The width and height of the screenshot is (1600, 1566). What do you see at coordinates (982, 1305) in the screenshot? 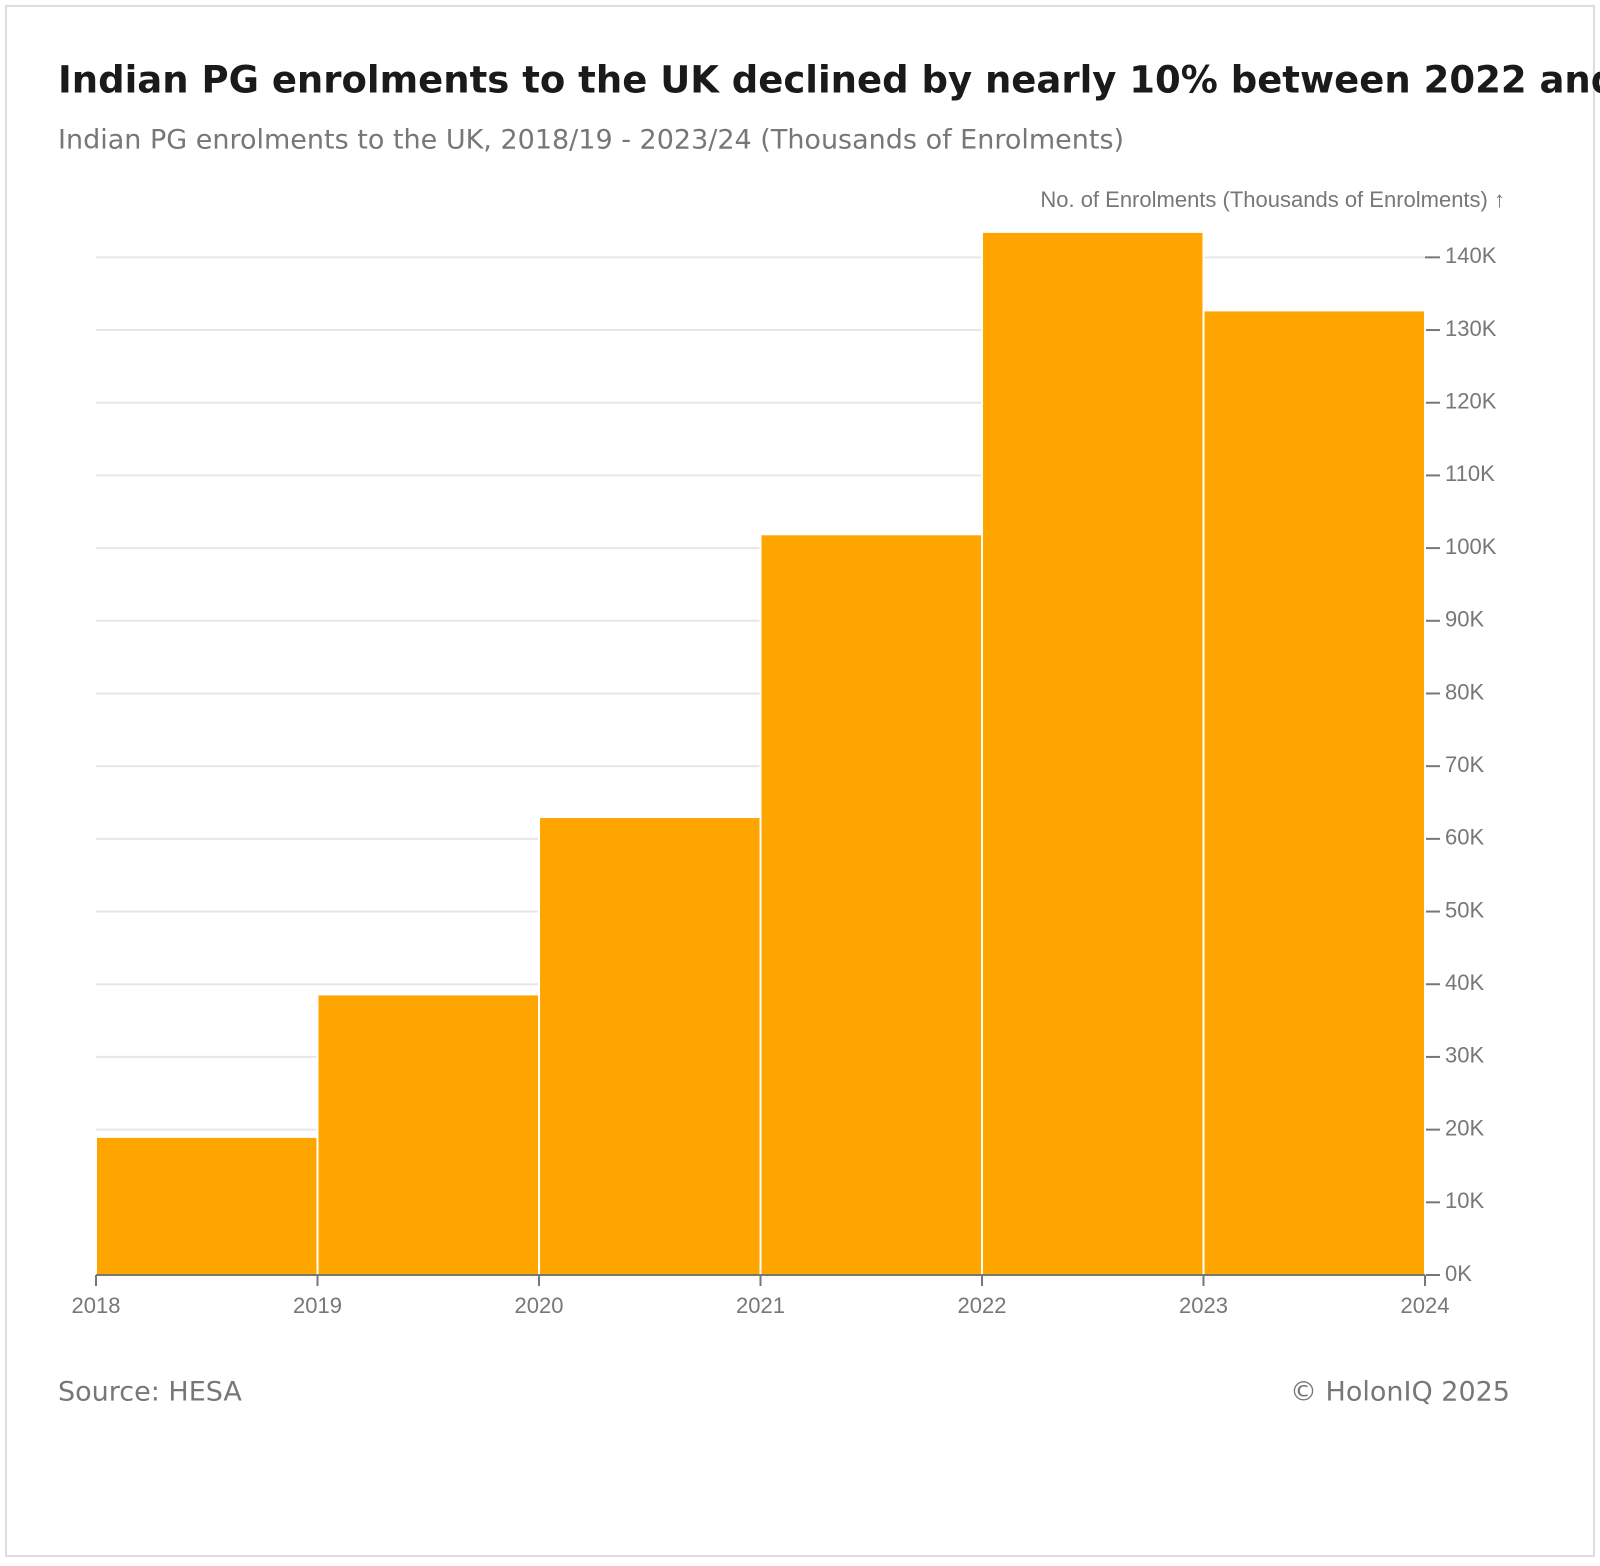
I see `x-tick-label: 2022` at bounding box center [982, 1305].